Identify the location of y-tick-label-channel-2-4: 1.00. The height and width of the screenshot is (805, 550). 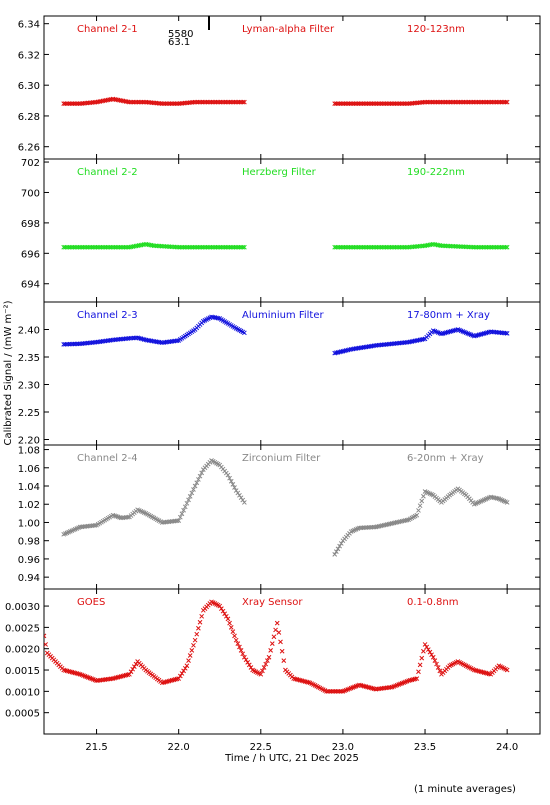
(29, 523).